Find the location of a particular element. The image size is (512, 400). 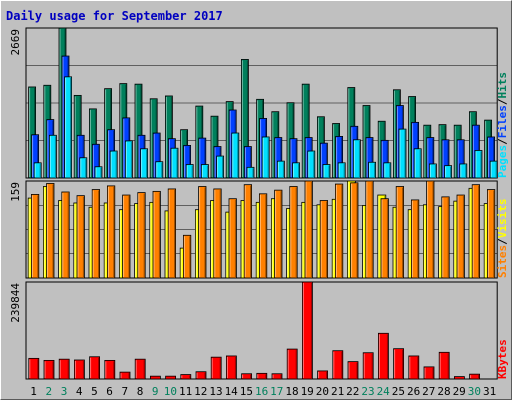

kbytes-bar: 47000 is located at coordinates (79, 369).